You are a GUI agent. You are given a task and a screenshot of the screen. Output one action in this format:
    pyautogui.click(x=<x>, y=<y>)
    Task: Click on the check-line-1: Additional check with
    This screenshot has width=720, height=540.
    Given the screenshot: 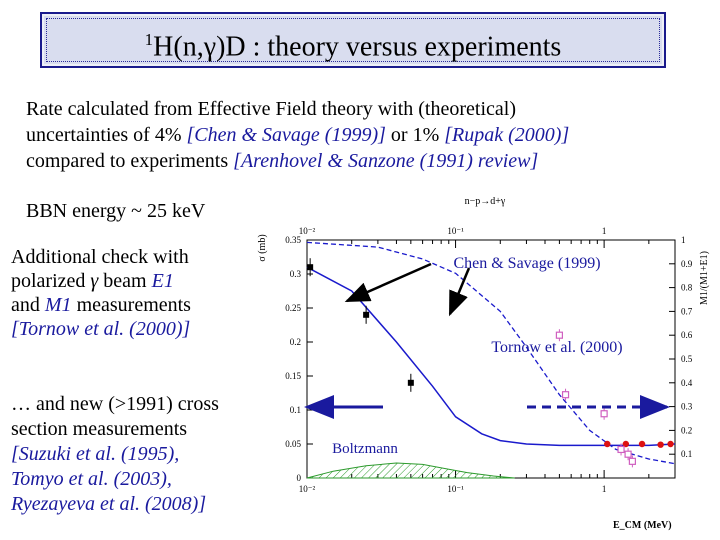 What is the action you would take?
    pyautogui.click(x=100, y=257)
    